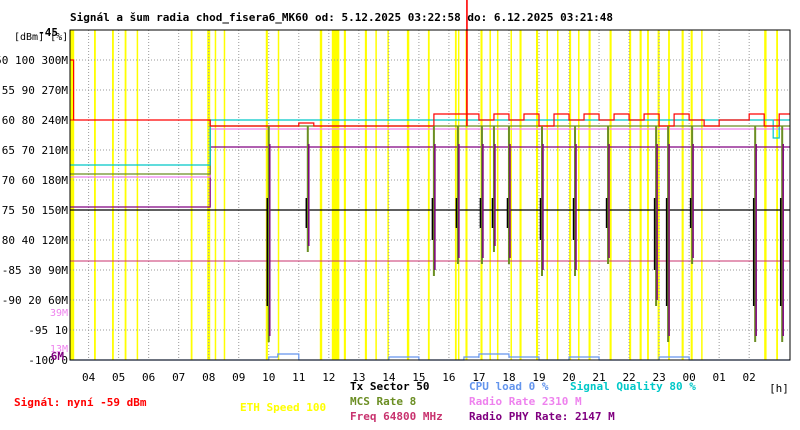 The height and width of the screenshot is (430, 800). What do you see at coordinates (383, 401) in the screenshot?
I see `legend-mcs-rate: MCS Rate 8` at bounding box center [383, 401].